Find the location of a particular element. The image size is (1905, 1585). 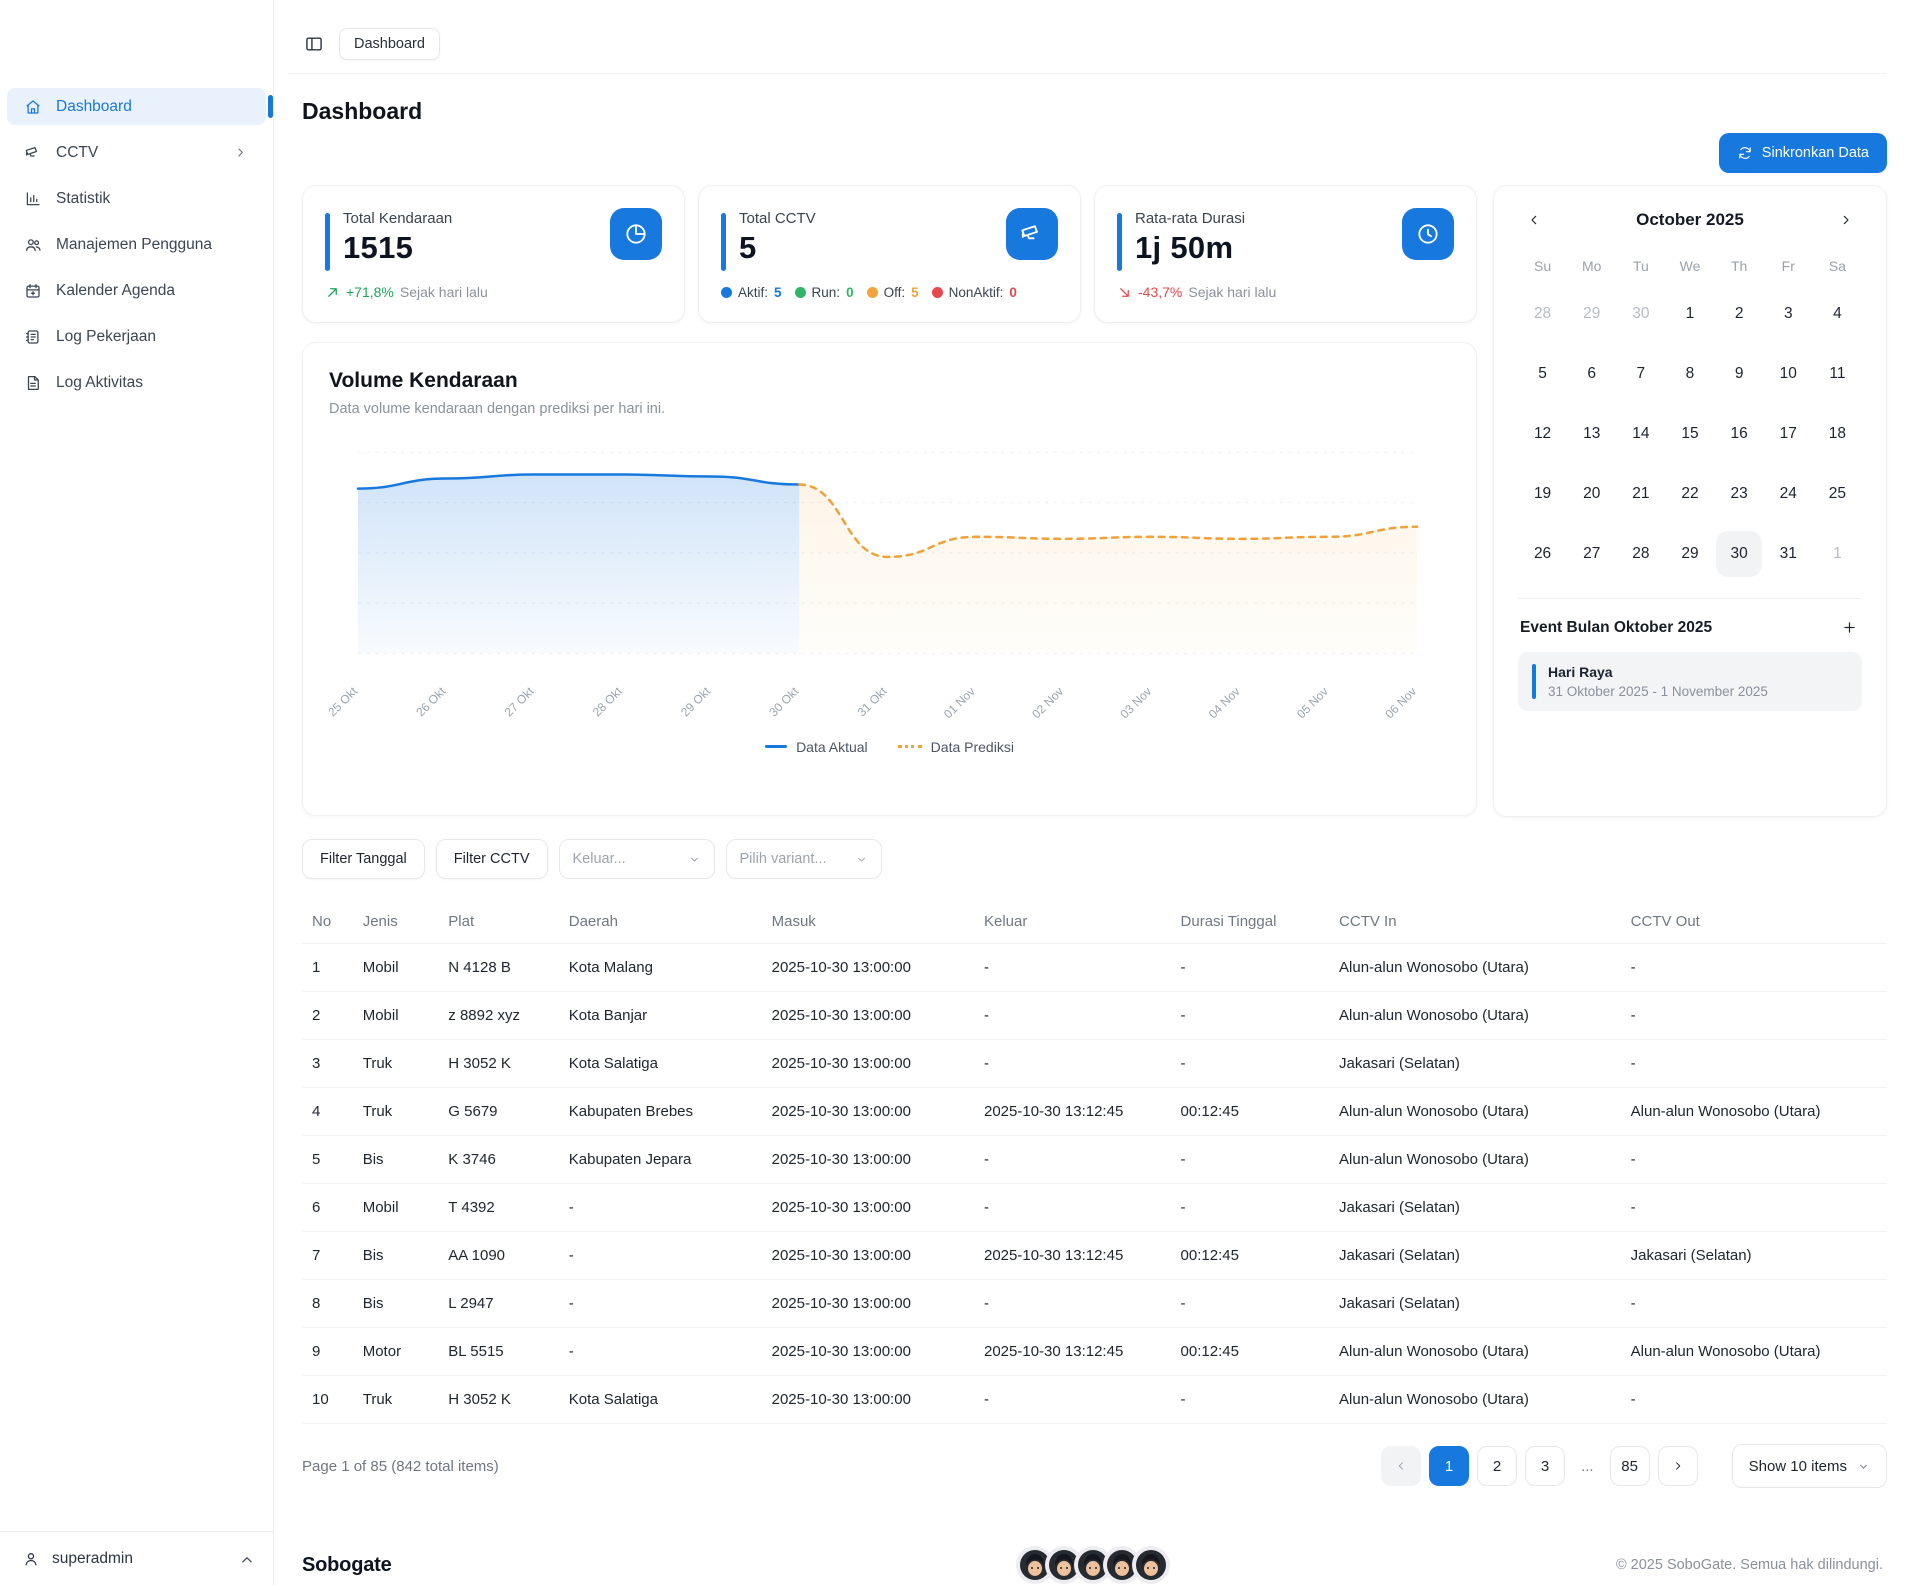

calendar-day-18: 18 is located at coordinates (1837, 433).